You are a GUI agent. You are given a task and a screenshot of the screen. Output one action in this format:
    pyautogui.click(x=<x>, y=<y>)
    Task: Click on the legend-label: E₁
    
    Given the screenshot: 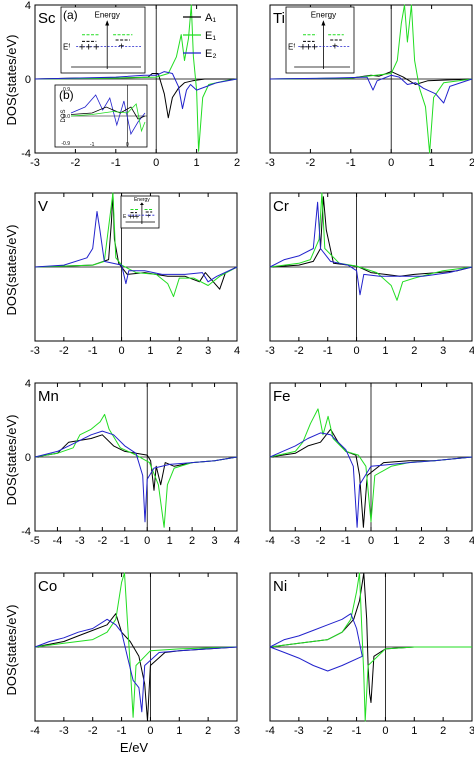 What is the action you would take?
    pyautogui.click(x=210, y=36)
    